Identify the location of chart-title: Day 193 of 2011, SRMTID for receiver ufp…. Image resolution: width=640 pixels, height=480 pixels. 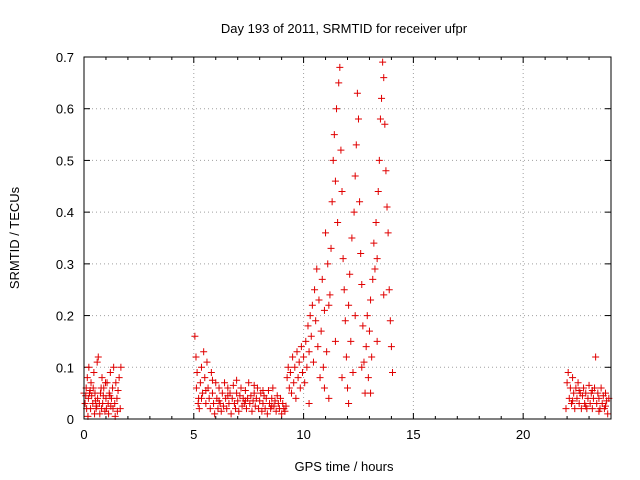
(344, 28).